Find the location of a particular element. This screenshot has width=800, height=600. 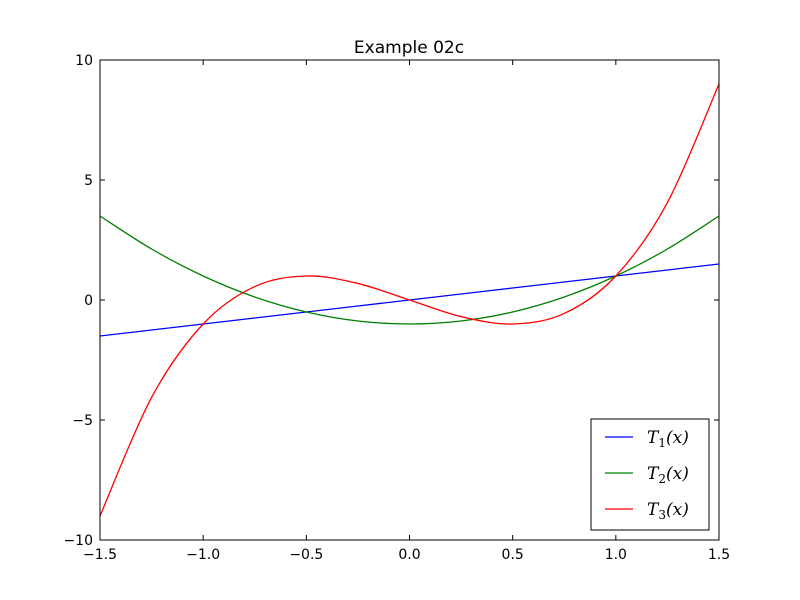

x-tick-label: 1.0 is located at coordinates (616, 555).